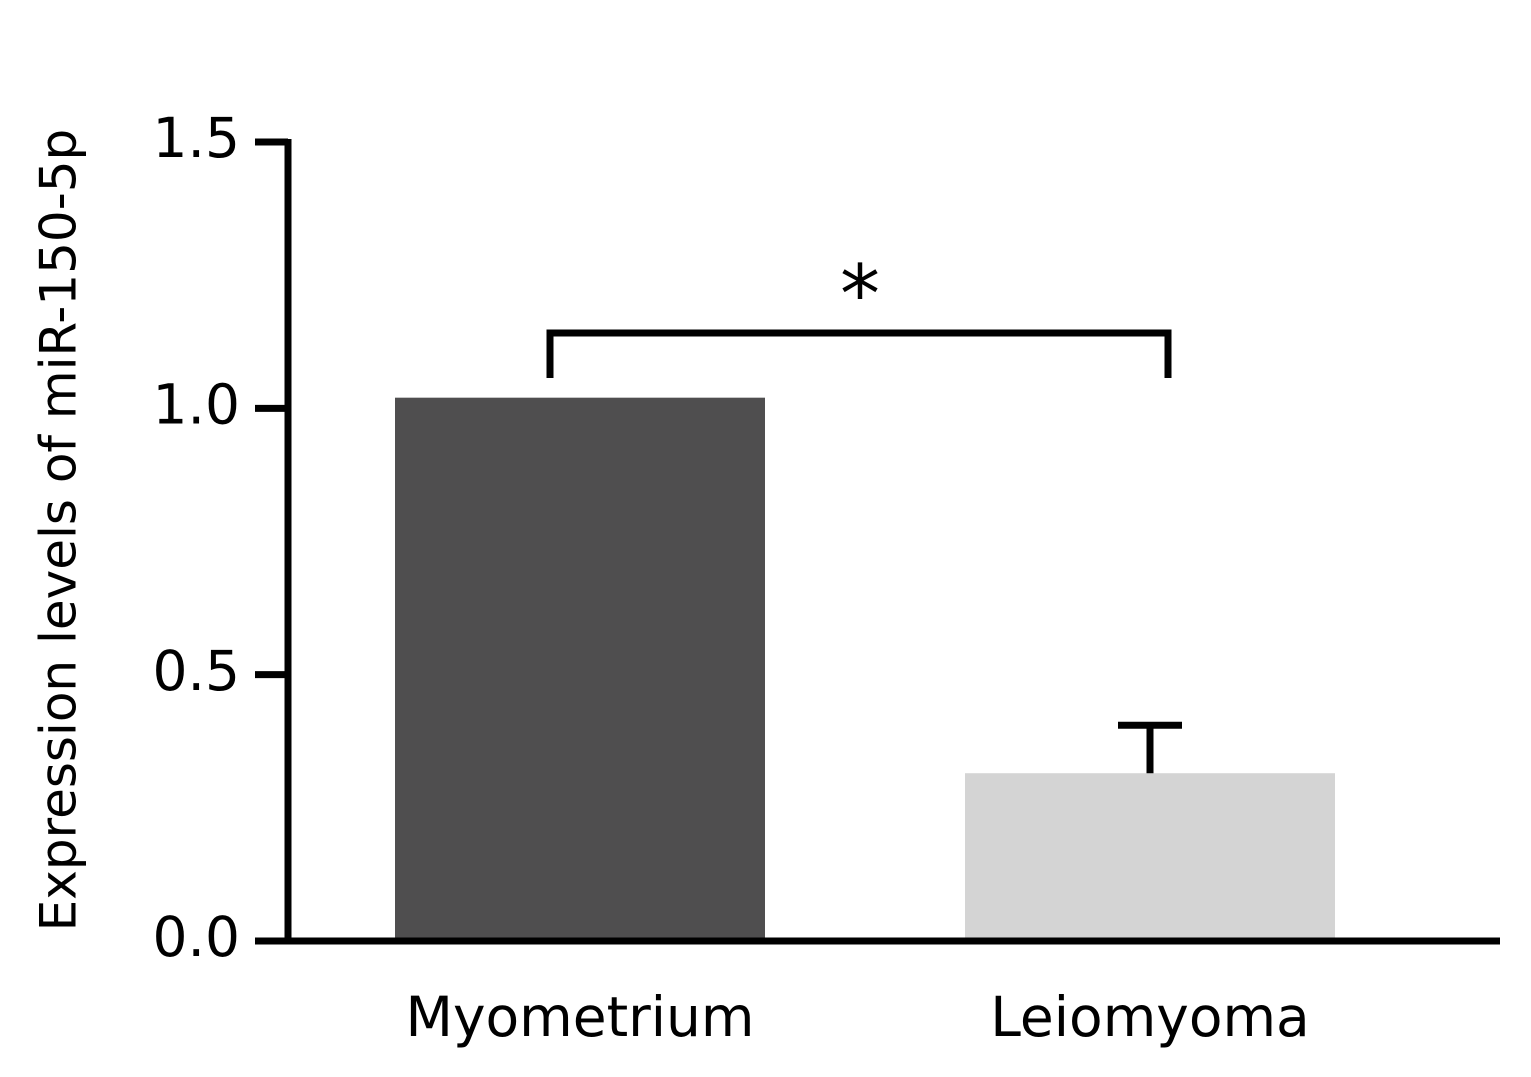  I want to click on y-tick-label: 1.0, so click(196, 404).